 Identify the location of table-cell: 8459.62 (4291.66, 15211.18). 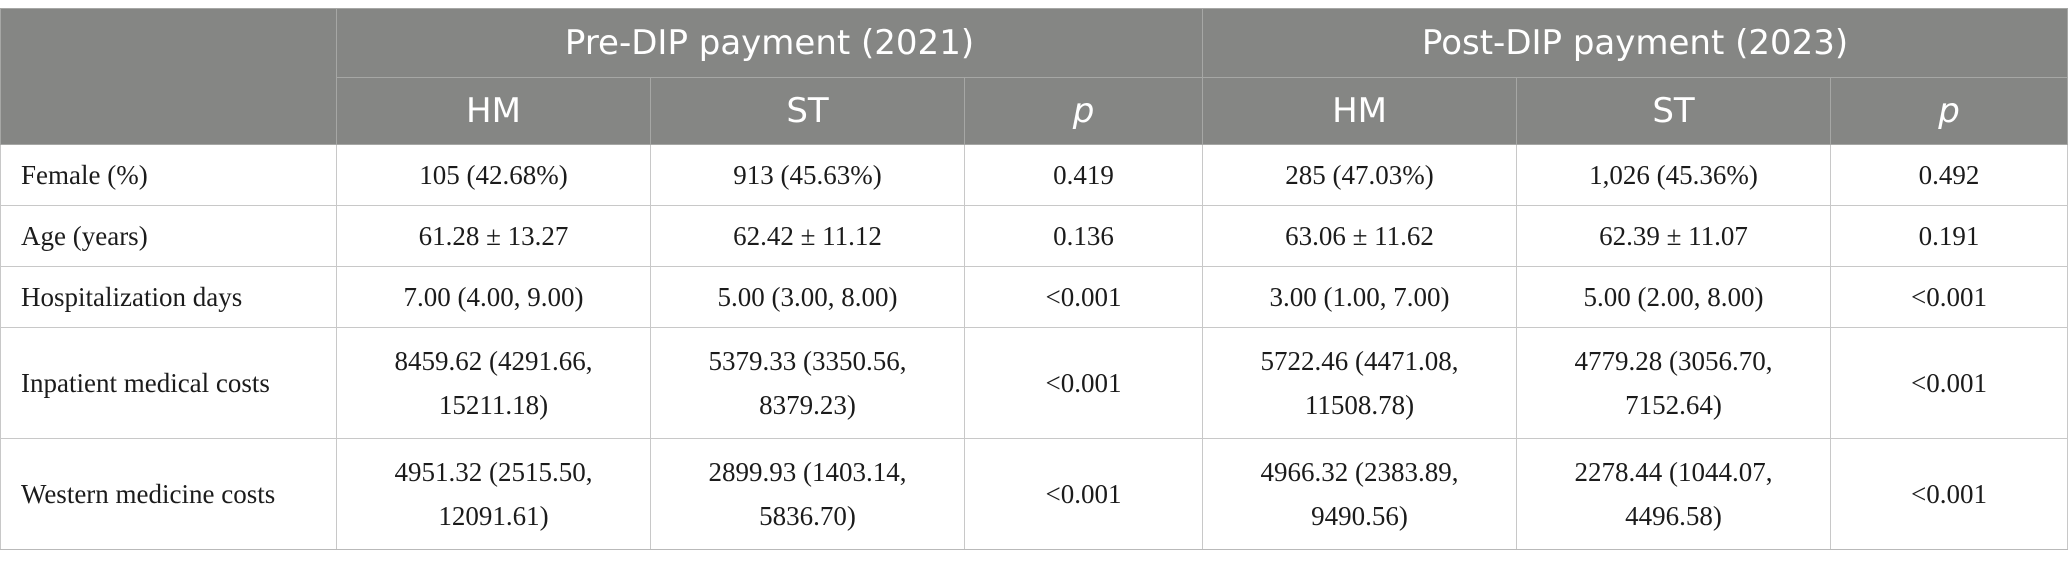
(493, 383).